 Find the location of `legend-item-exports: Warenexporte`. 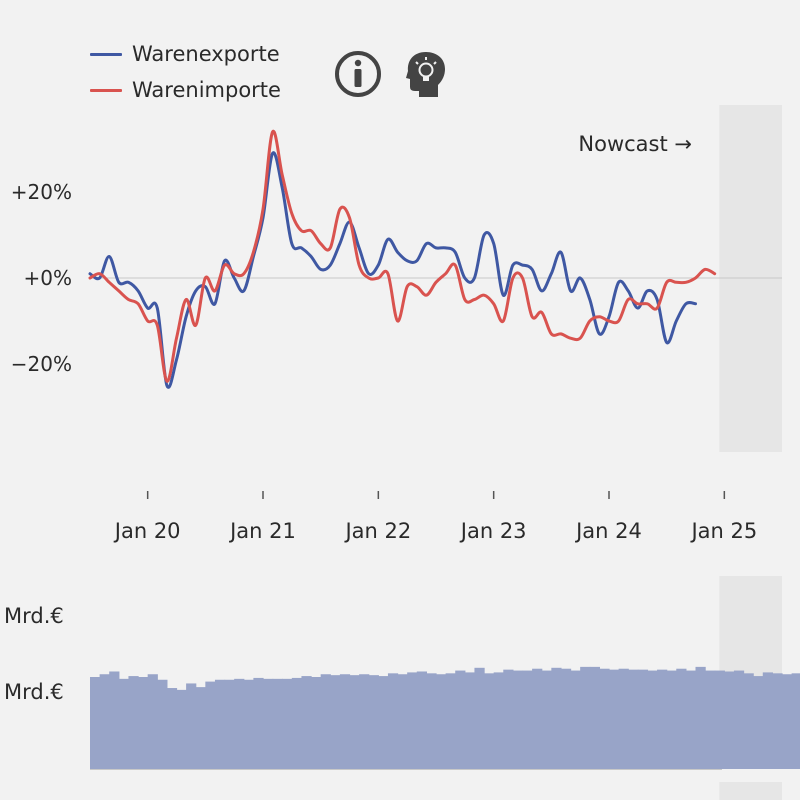

legend-item-exports: Warenexporte is located at coordinates (185, 54).